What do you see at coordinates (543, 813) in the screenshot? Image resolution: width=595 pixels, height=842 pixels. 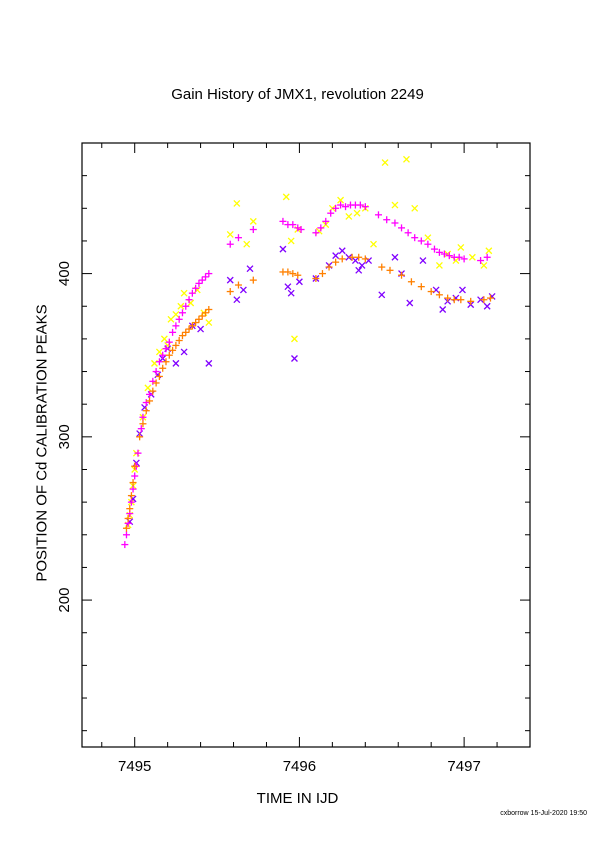 I see `footer-credit: cxborrow 15-Jul-2020 19:50` at bounding box center [543, 813].